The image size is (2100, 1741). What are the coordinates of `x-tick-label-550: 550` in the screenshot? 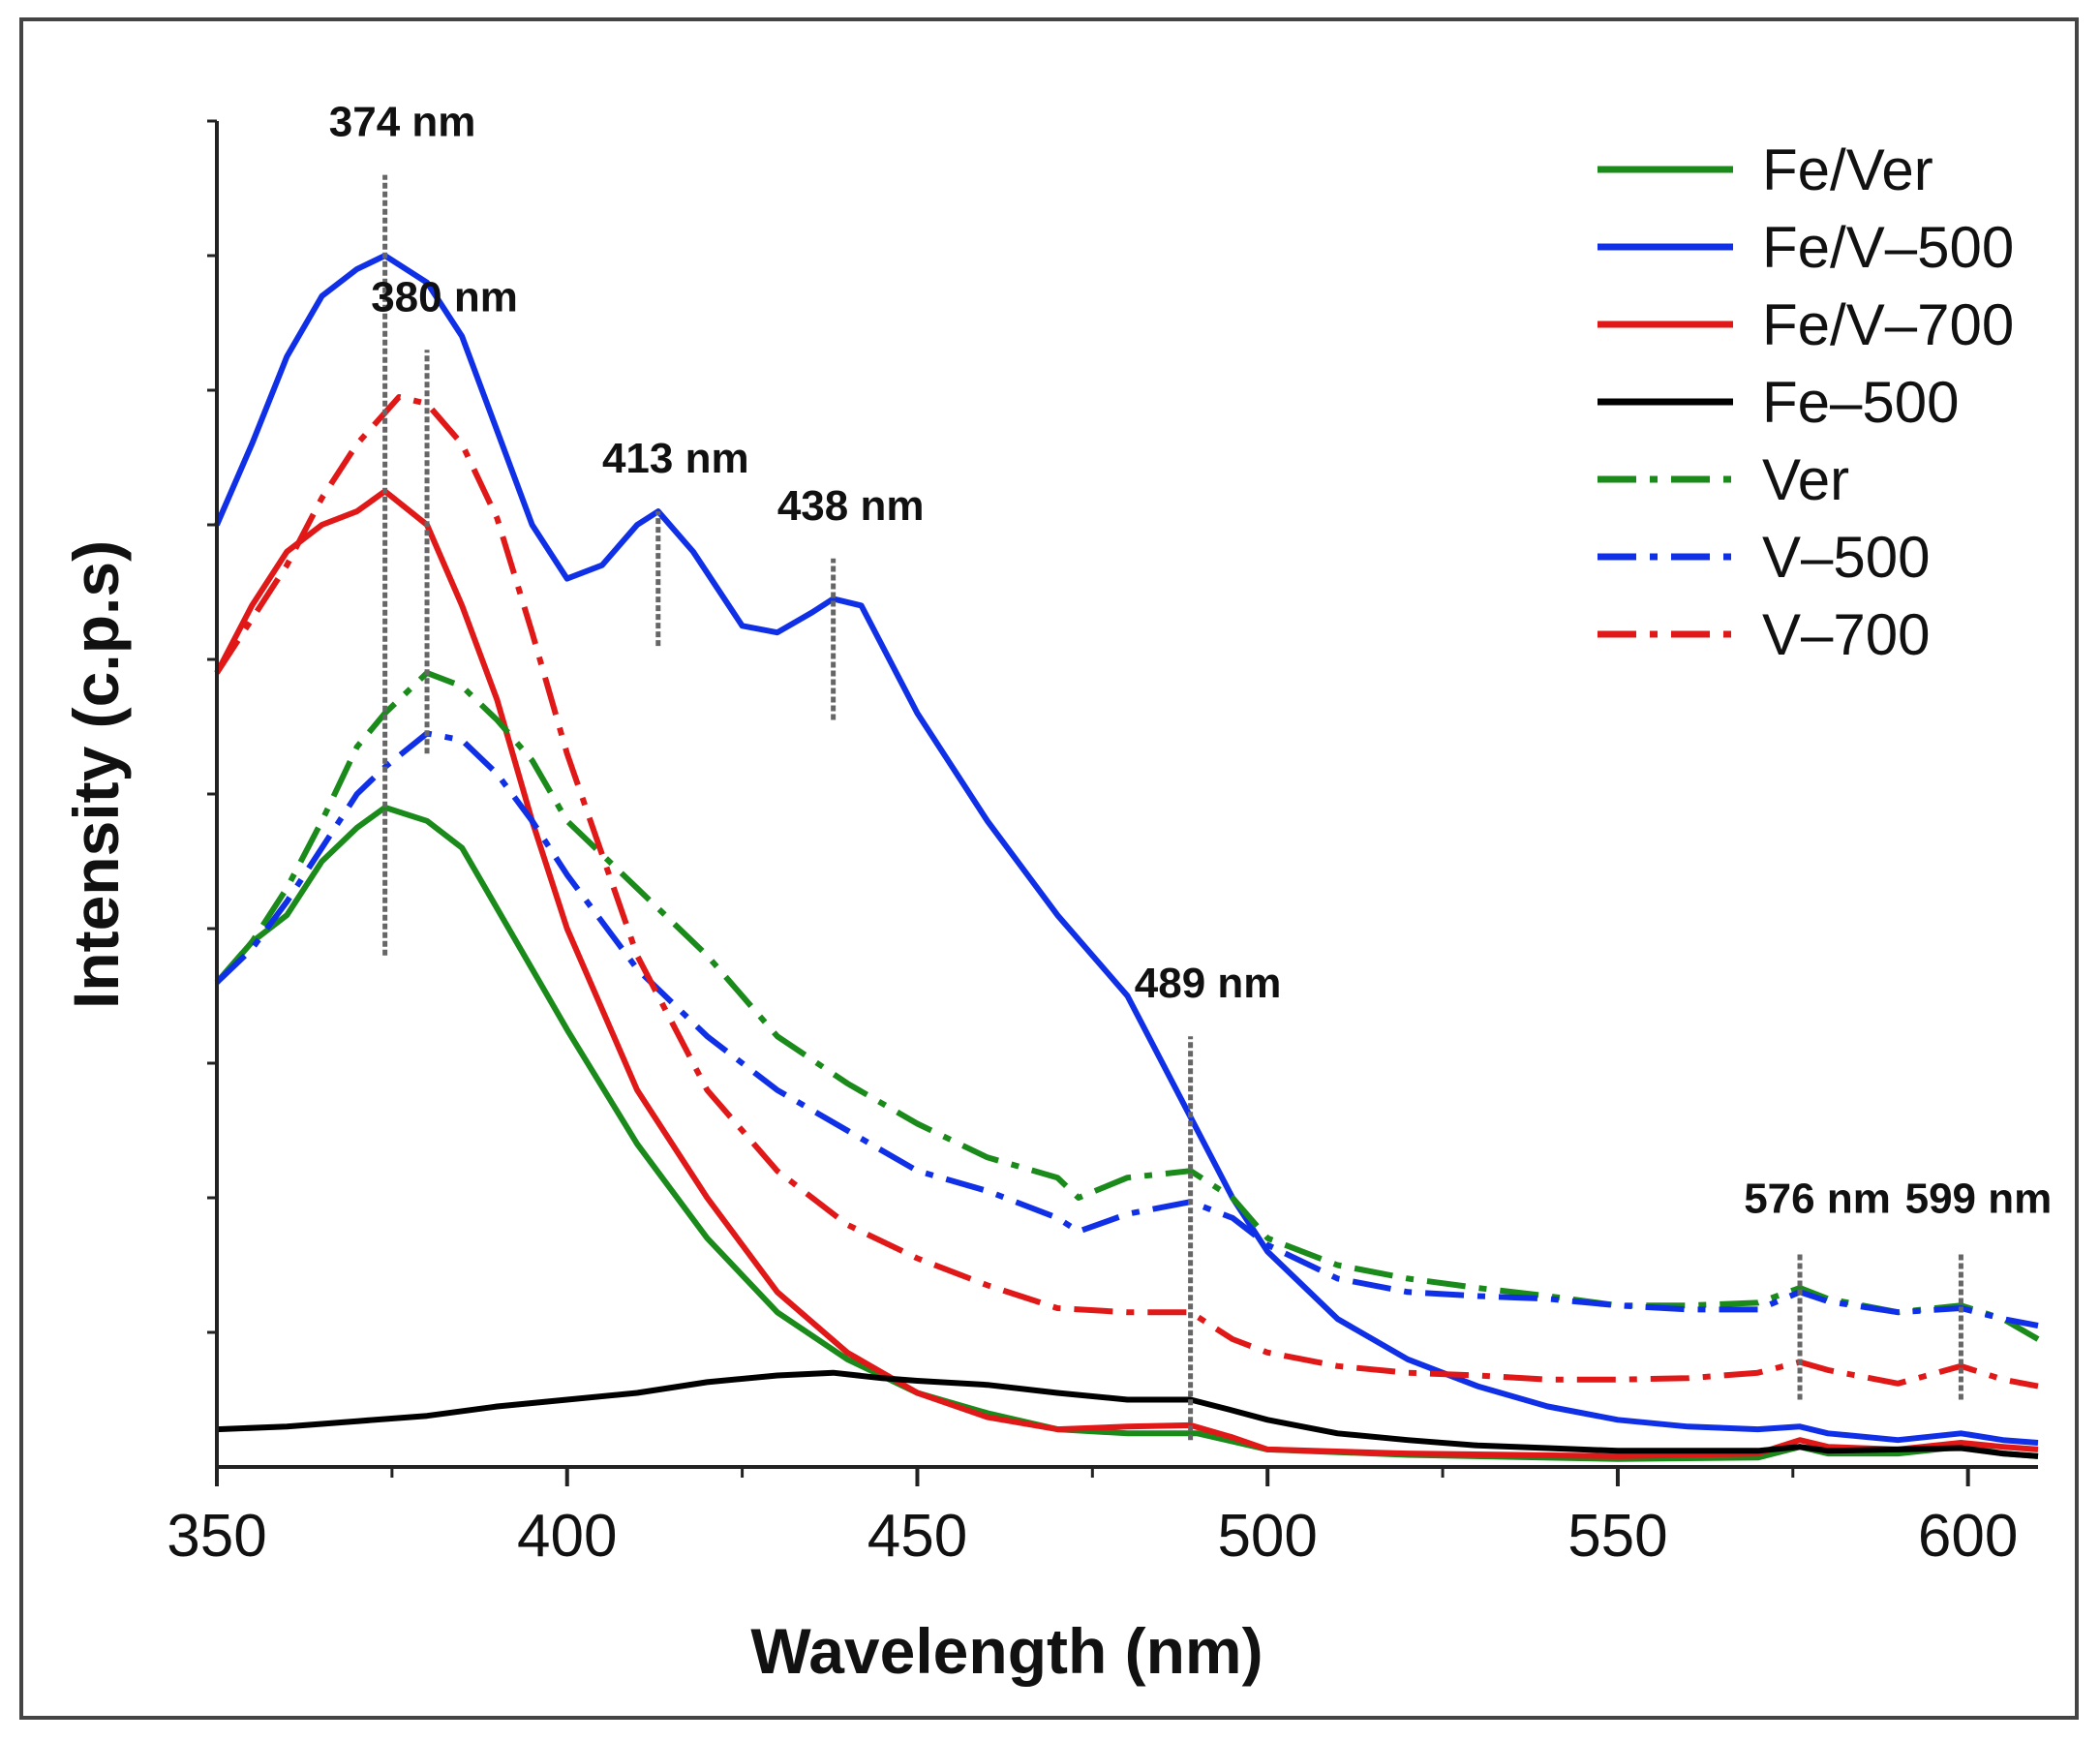 It's located at (1617, 1536).